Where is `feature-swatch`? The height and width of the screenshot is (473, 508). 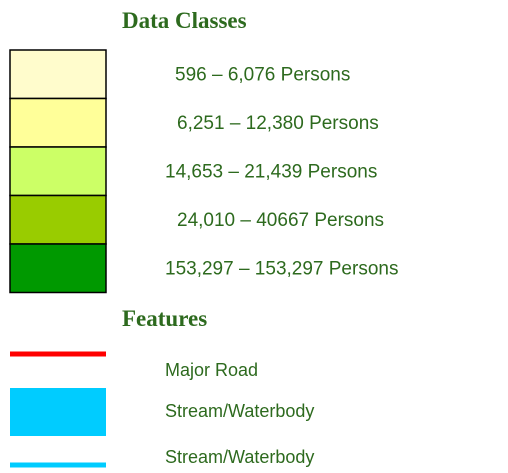 feature-swatch is located at coordinates (58, 412).